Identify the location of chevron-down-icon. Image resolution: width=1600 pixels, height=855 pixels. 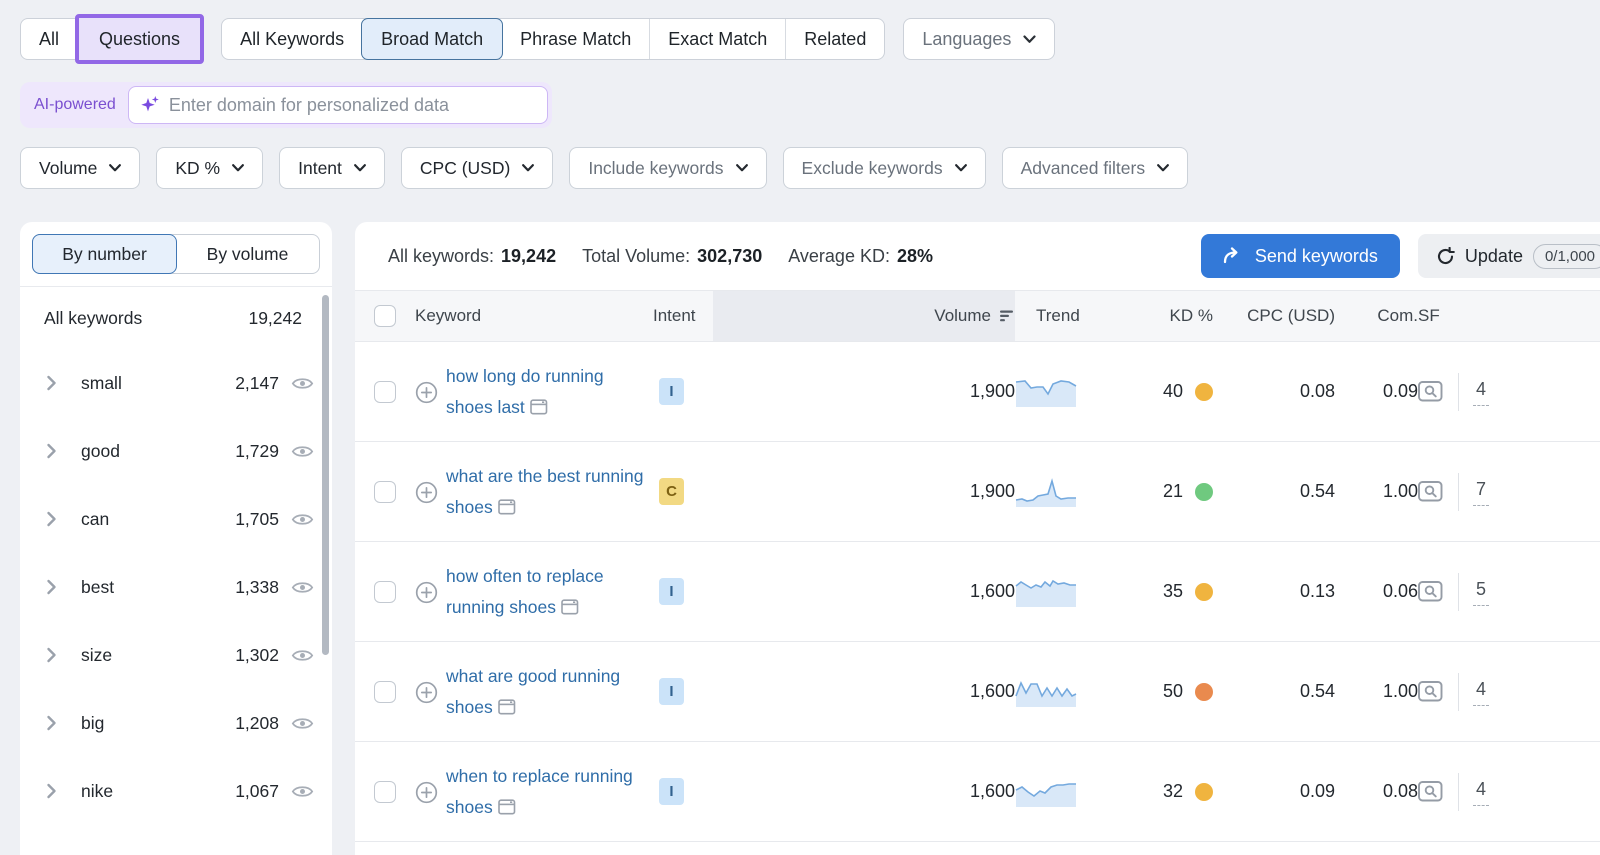
(360, 168).